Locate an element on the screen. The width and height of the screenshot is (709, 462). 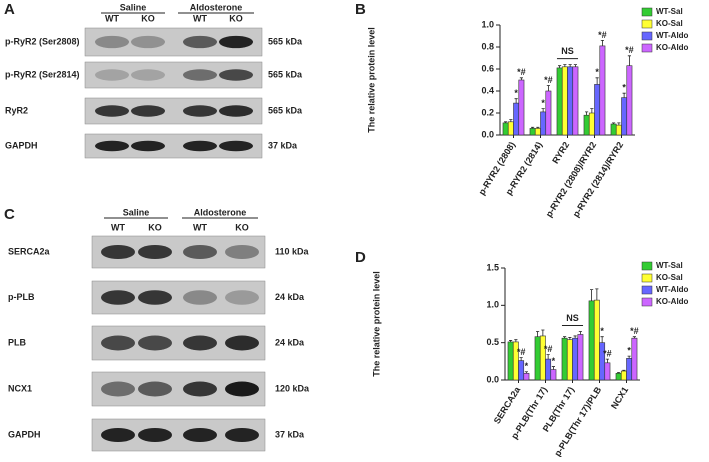
size-label: 37 kDa is located at coordinates (290, 434).